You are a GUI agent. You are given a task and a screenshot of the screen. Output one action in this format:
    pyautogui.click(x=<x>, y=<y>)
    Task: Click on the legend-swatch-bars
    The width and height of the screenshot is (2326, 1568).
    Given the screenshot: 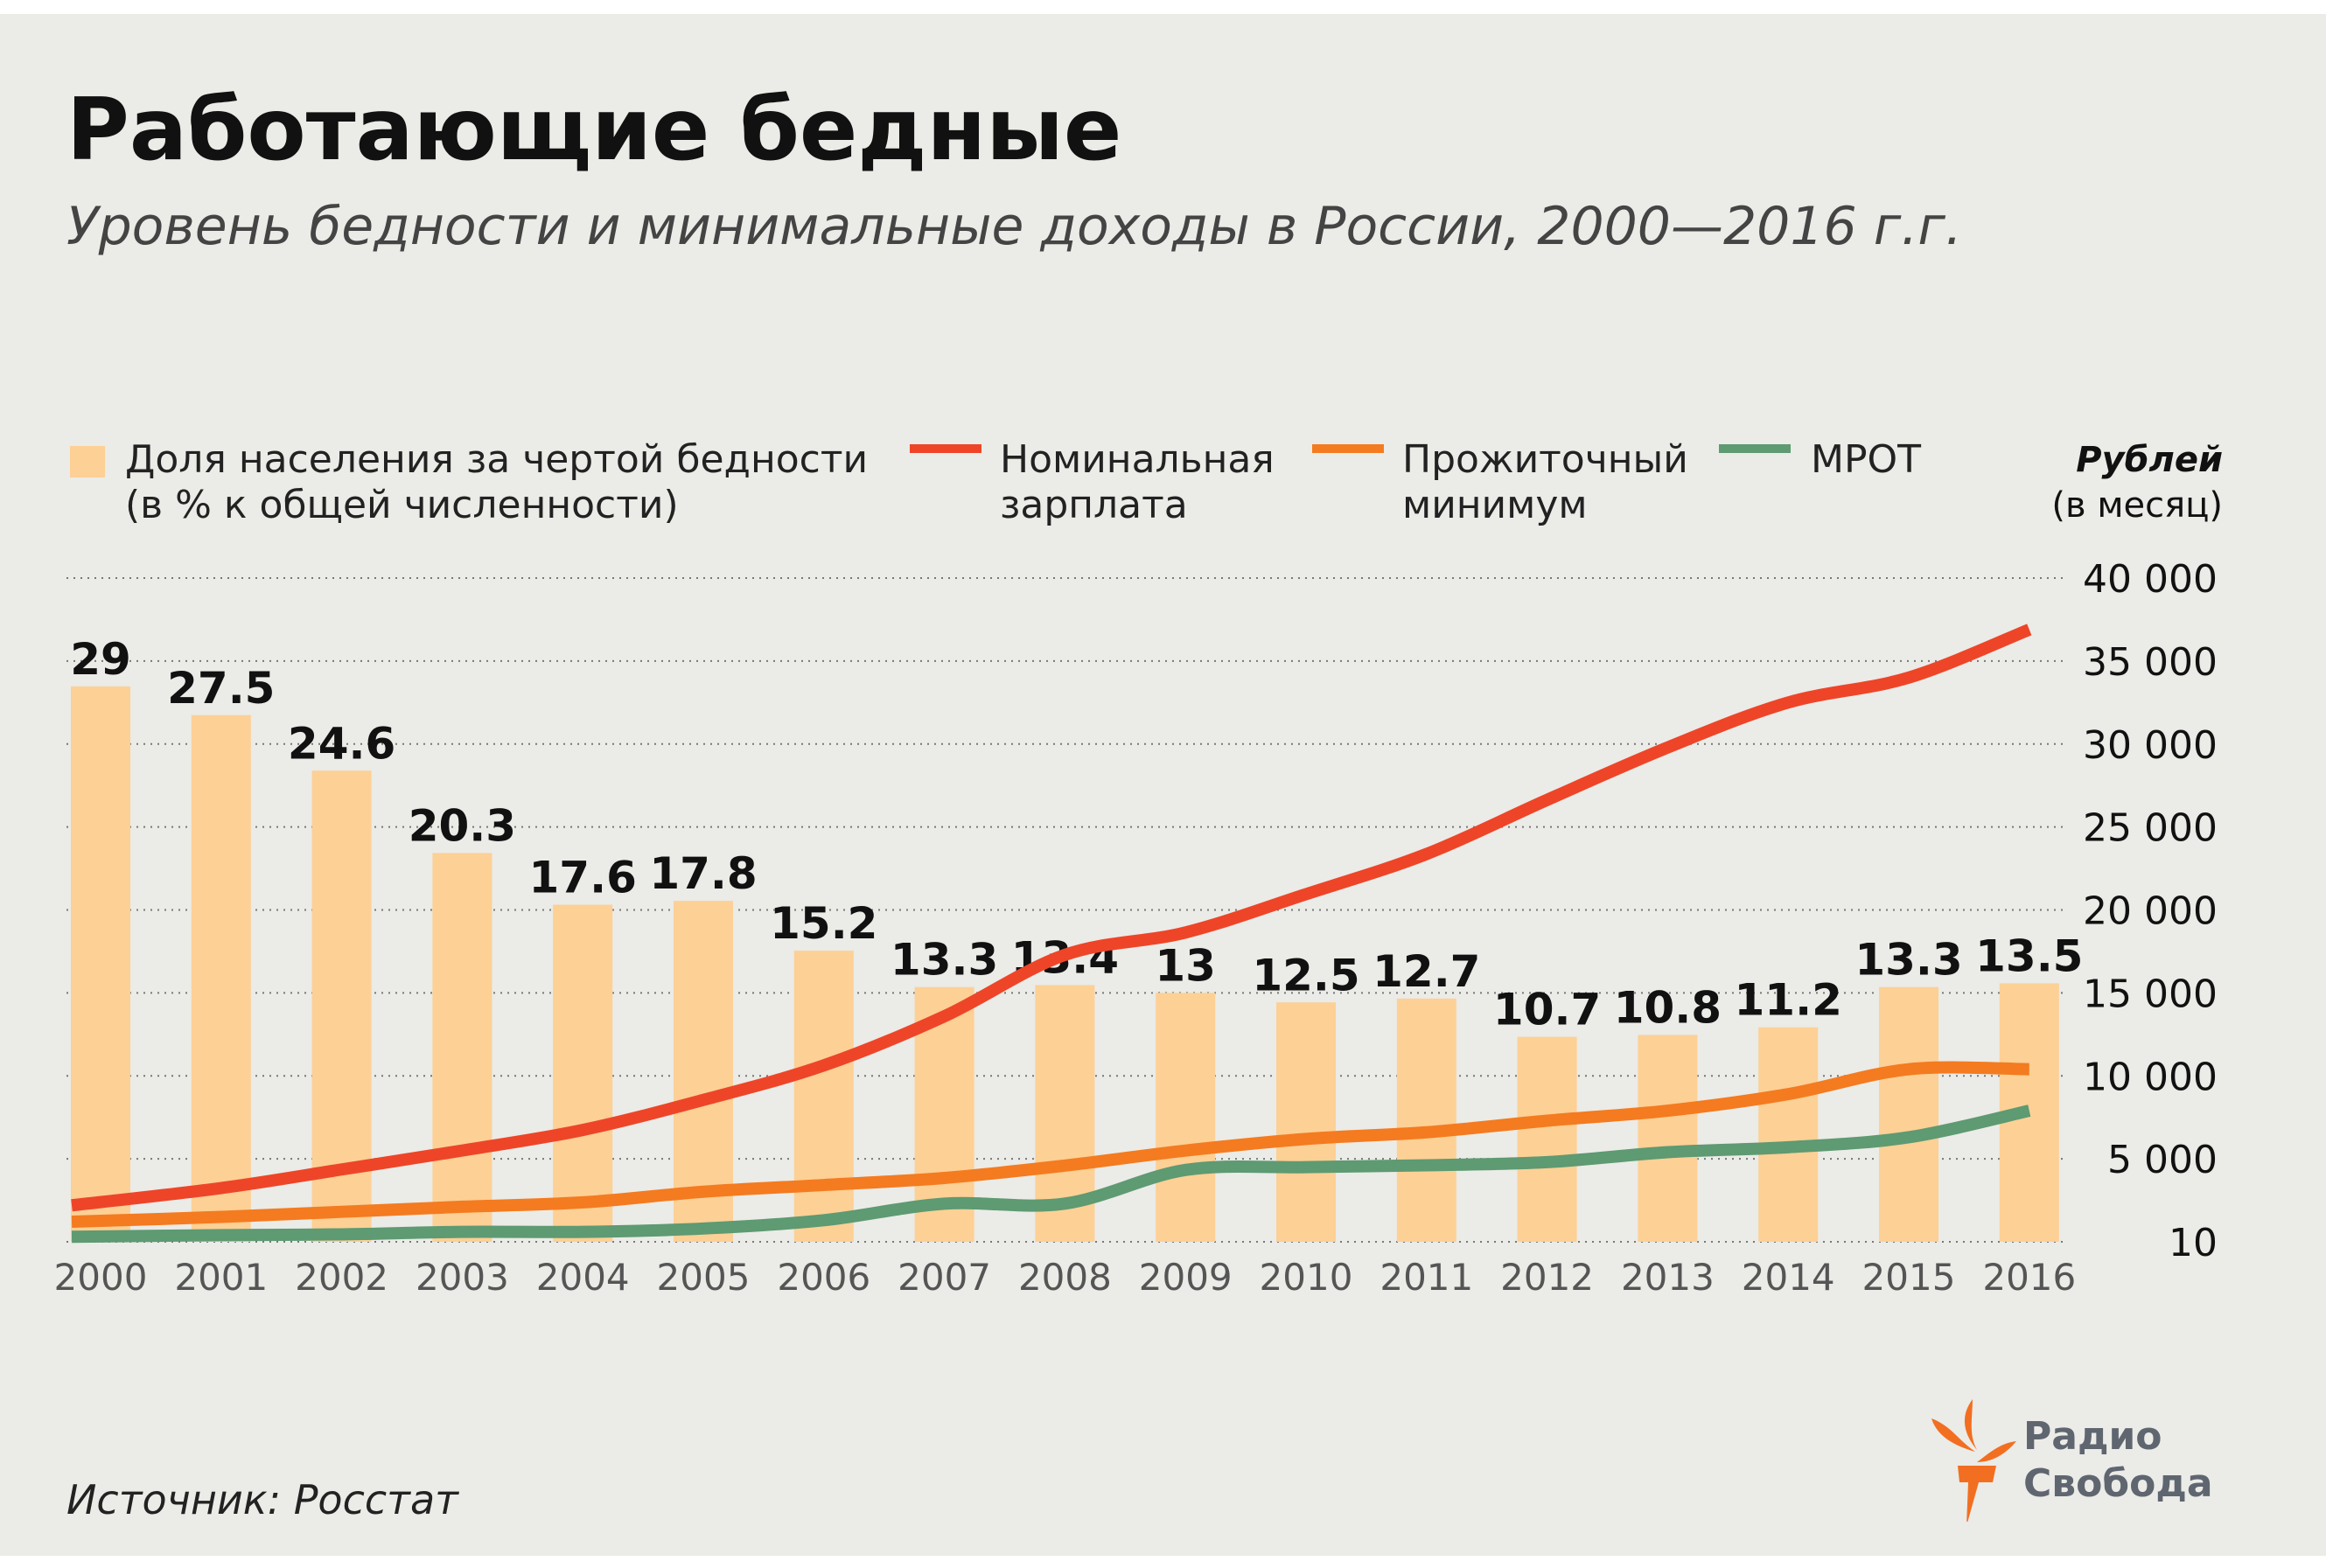 What is the action you would take?
    pyautogui.click(x=87, y=461)
    